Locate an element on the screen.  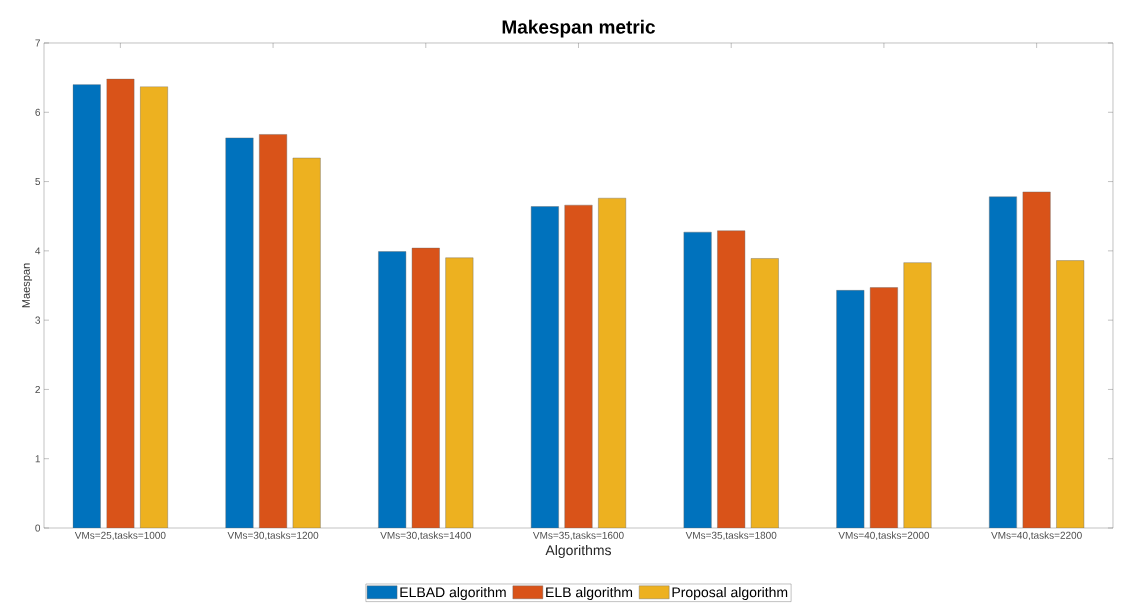
y-tick-label: 4 is located at coordinates (38, 251).